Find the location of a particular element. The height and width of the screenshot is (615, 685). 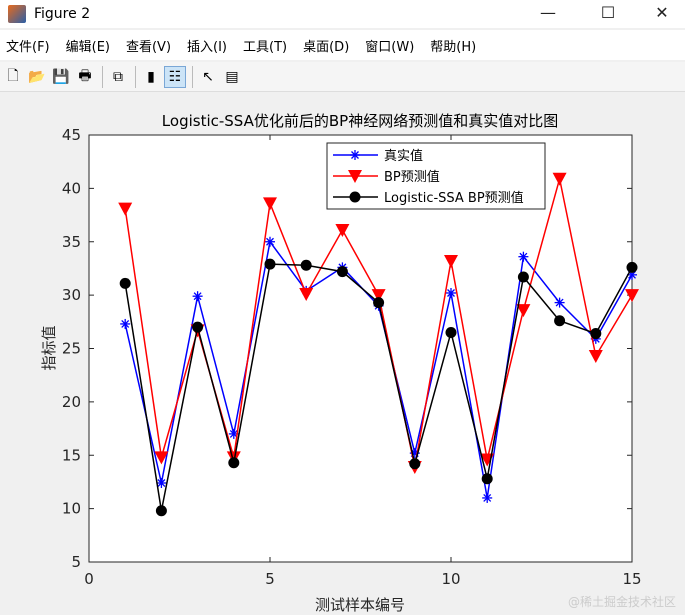

x-tick-label: 0 is located at coordinates (89, 579).